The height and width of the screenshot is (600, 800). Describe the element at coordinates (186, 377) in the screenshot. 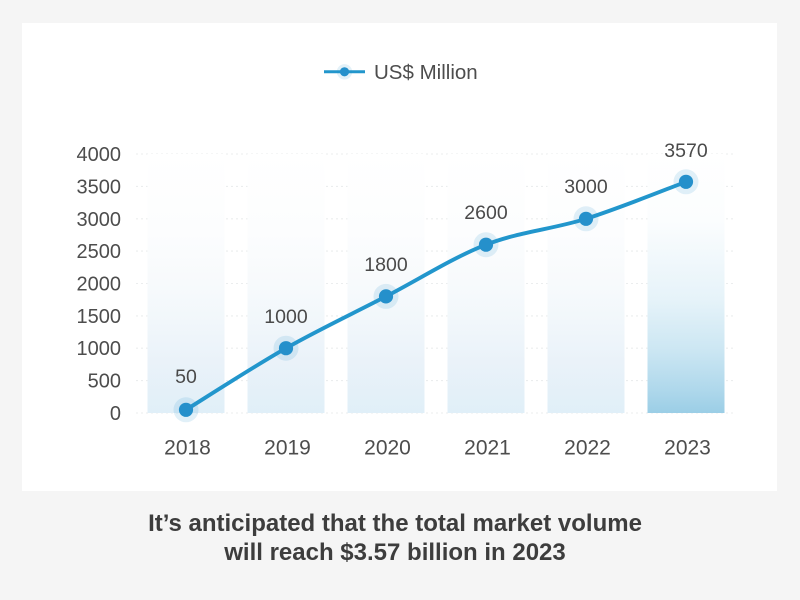

I see `svg-text: 50` at that location.